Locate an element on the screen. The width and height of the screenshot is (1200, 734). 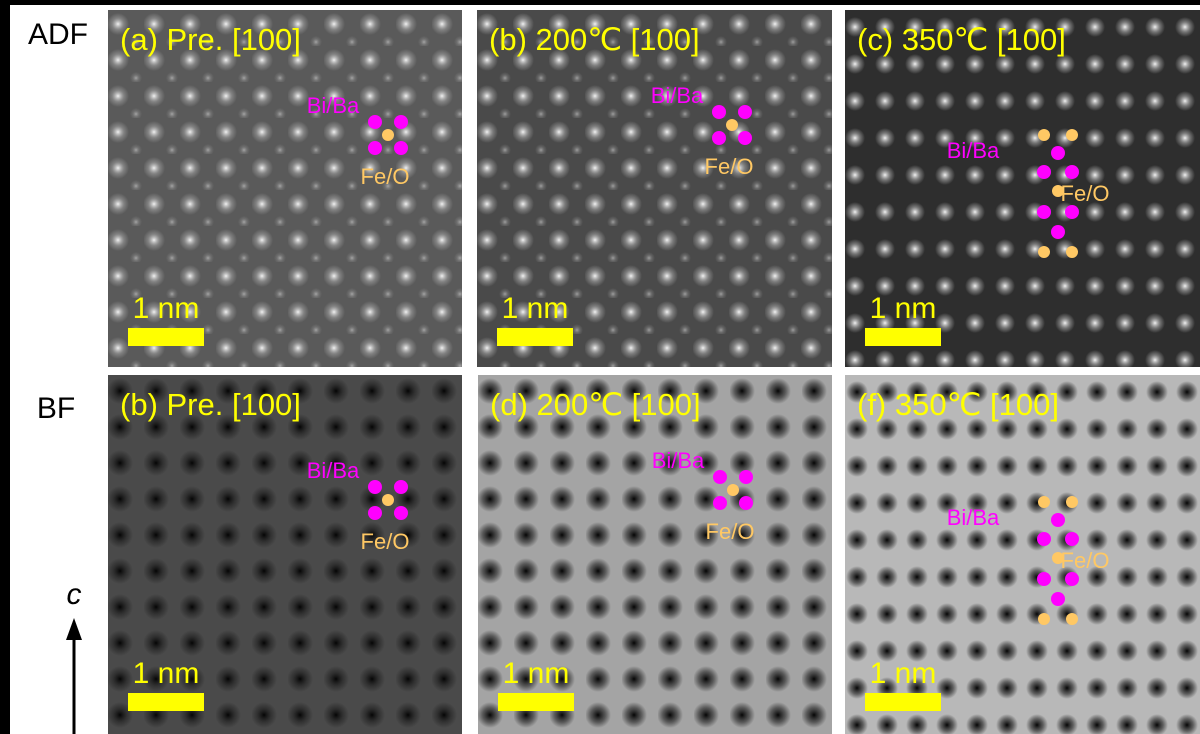
axis-arrowhead is located at coordinates (74, 629).